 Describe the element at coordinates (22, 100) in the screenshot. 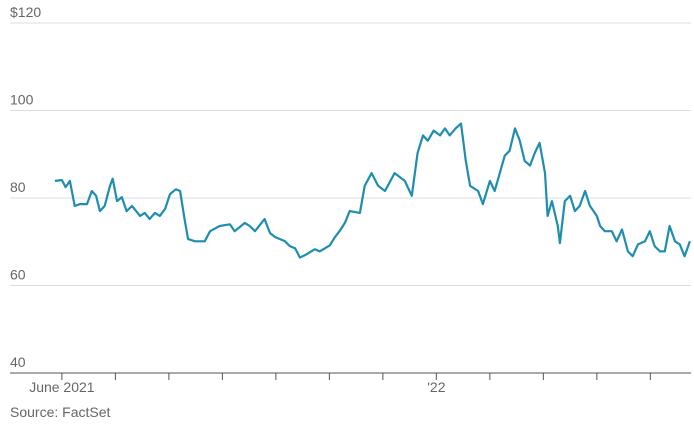

I see `y-tick-label: 100` at that location.